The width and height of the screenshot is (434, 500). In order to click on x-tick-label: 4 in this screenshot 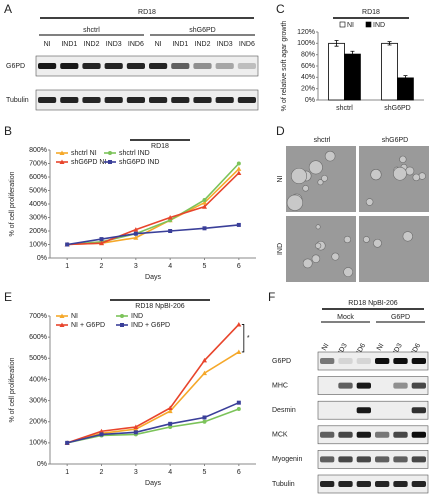, I will do `click(170, 472)`.